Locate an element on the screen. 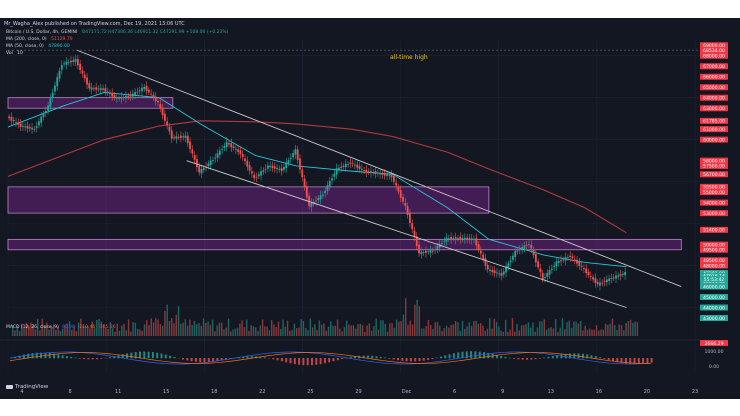 This screenshot has height=416, width=740. price-tick-label: 55500.00 is located at coordinates (714, 188).